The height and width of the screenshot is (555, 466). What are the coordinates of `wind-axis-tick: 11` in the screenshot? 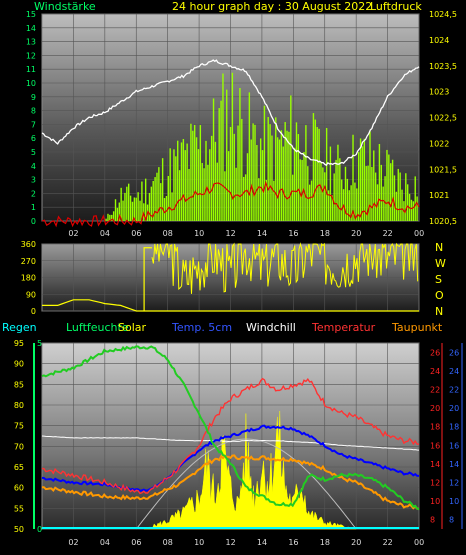 It's located at (31, 69).